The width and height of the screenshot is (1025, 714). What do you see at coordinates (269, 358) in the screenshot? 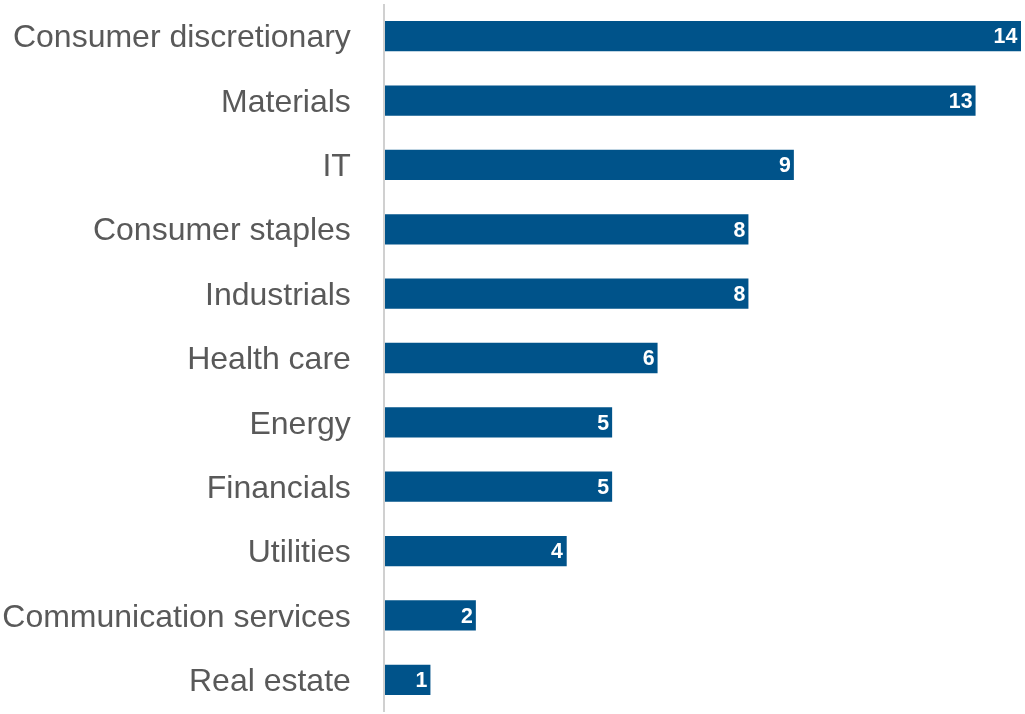
I see `y-tick-label: Health care` at bounding box center [269, 358].